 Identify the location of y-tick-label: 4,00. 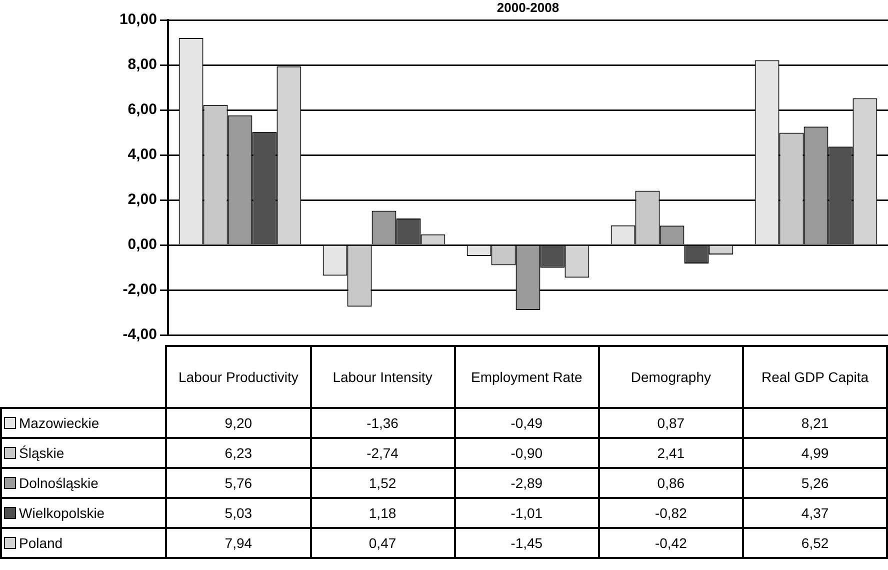
(142, 155).